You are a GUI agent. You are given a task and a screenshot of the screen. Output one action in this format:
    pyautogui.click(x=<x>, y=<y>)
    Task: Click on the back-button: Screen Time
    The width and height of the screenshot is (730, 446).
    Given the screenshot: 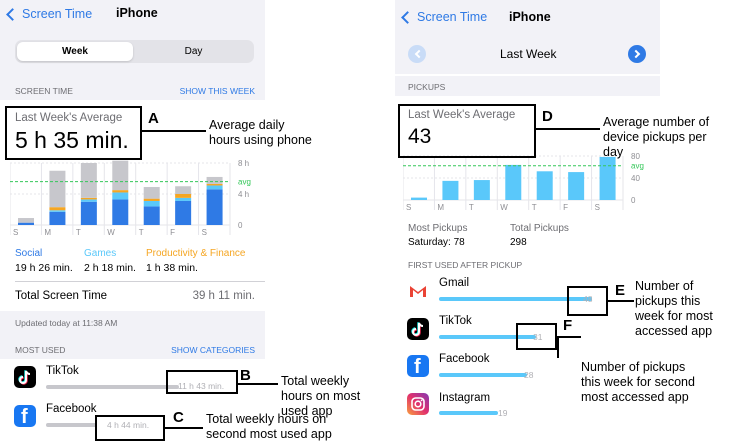 What is the action you would take?
    pyautogui.click(x=49, y=14)
    